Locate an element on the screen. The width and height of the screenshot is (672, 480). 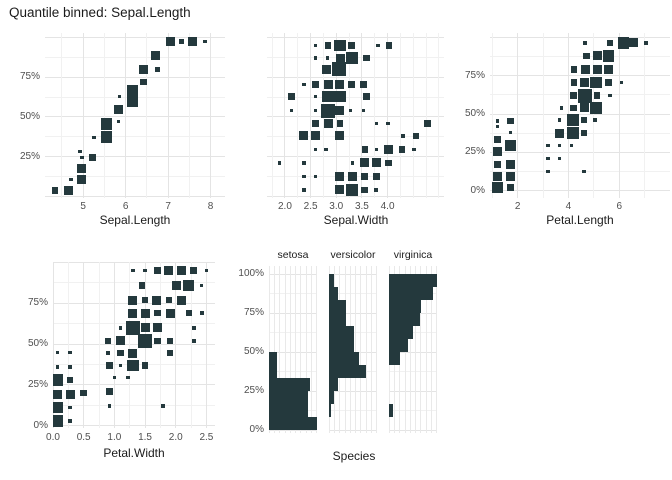
x-tick-label: 8 is located at coordinates (210, 206).